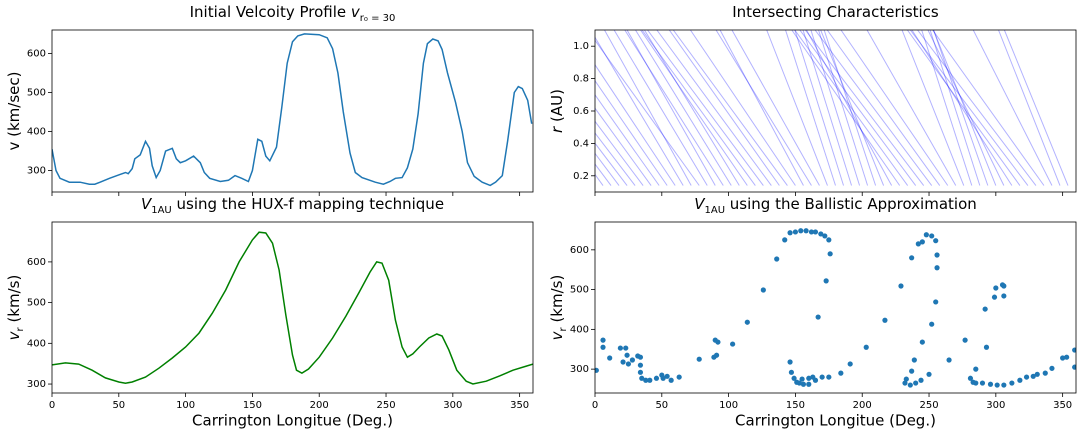 Image resolution: width=1080 pixels, height=432 pixels. Describe the element at coordinates (14, 111) in the screenshot. I see `y-axis-label: v (km/sec)` at that location.